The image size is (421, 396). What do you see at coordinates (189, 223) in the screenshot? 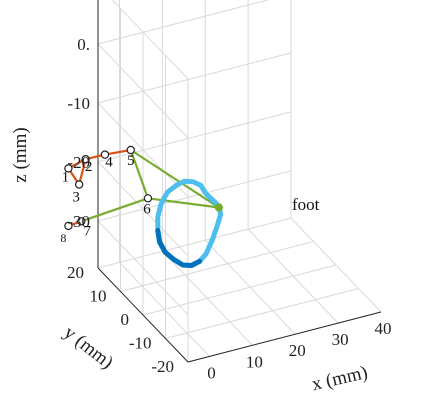
I see `foot-trajectory` at bounding box center [189, 223].